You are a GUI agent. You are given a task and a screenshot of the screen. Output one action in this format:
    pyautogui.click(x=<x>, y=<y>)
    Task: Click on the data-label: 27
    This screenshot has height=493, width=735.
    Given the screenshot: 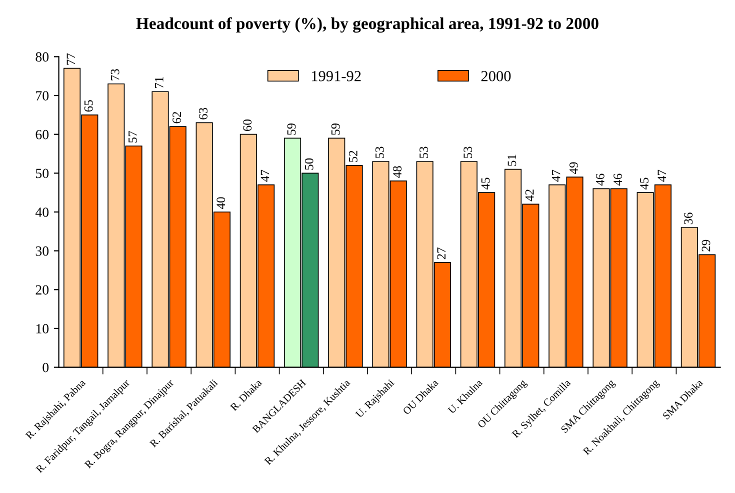 What is the action you would take?
    pyautogui.click(x=441, y=254)
    